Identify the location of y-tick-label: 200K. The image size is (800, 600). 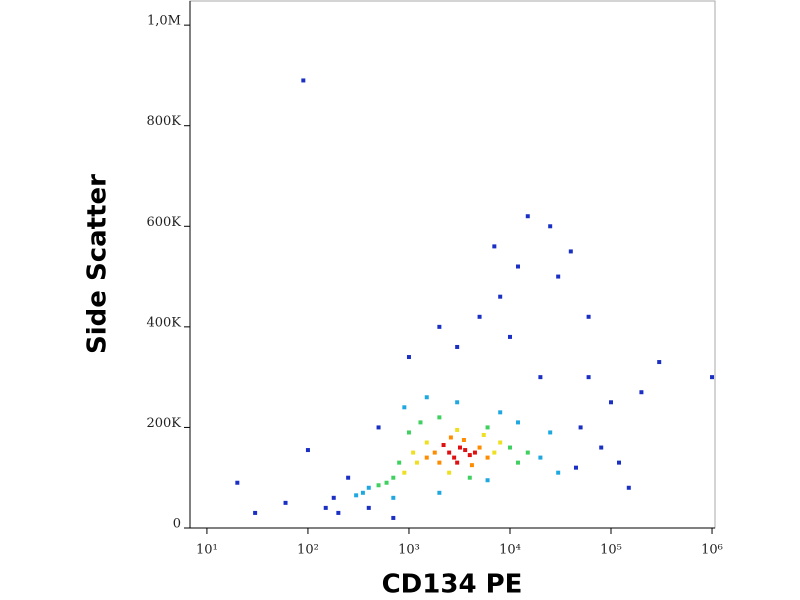
(163, 423).